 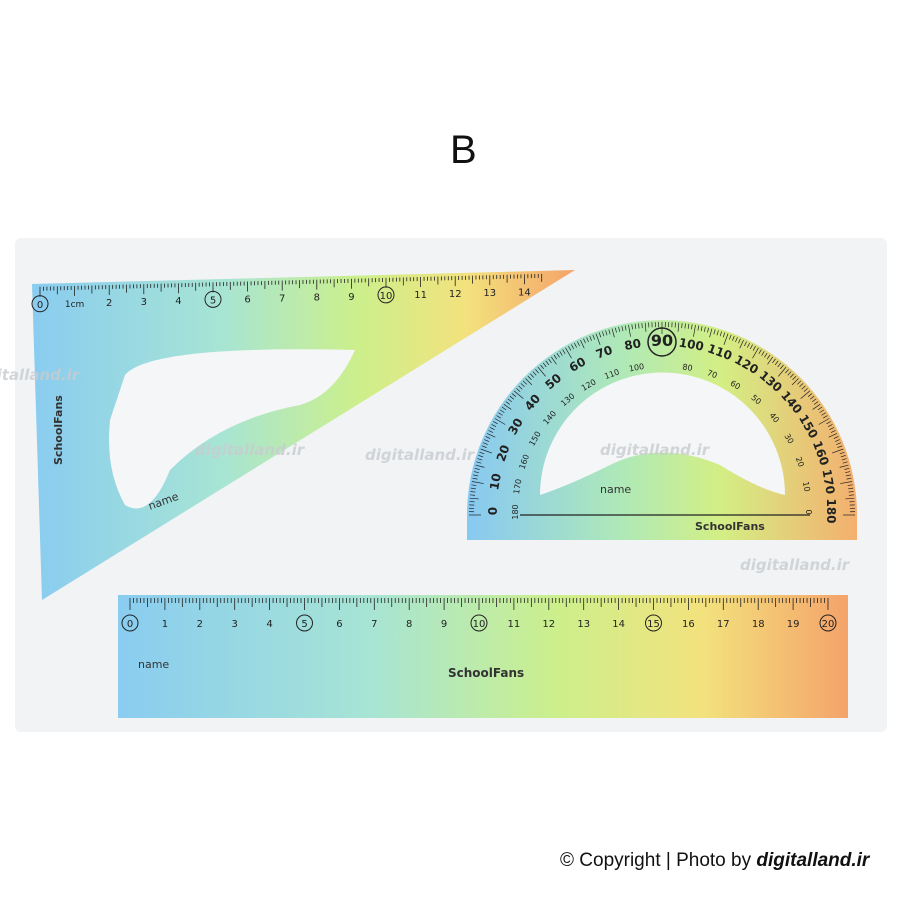 What do you see at coordinates (40, 375) in the screenshot?
I see `watermark: digitalland.ir` at bounding box center [40, 375].